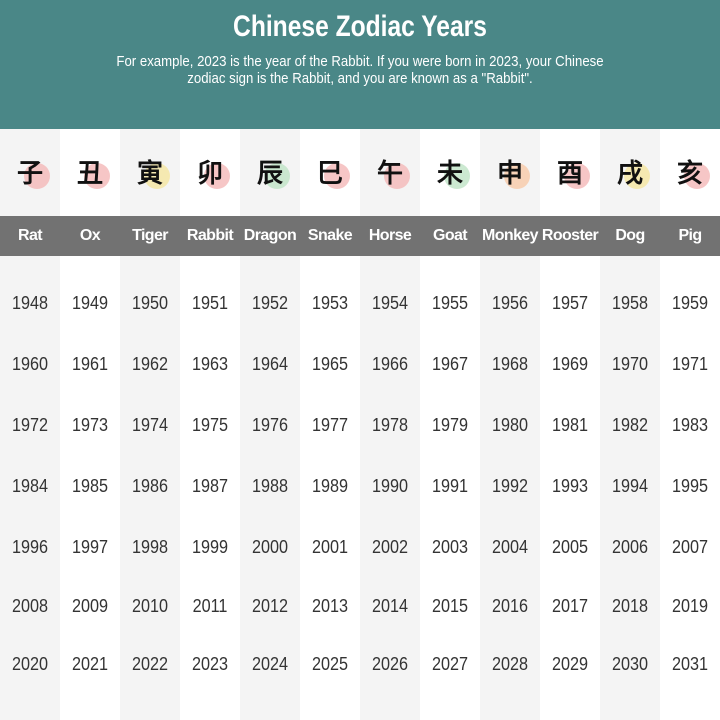 The width and height of the screenshot is (720, 720). I want to click on year-cell: 2020, so click(30, 664).